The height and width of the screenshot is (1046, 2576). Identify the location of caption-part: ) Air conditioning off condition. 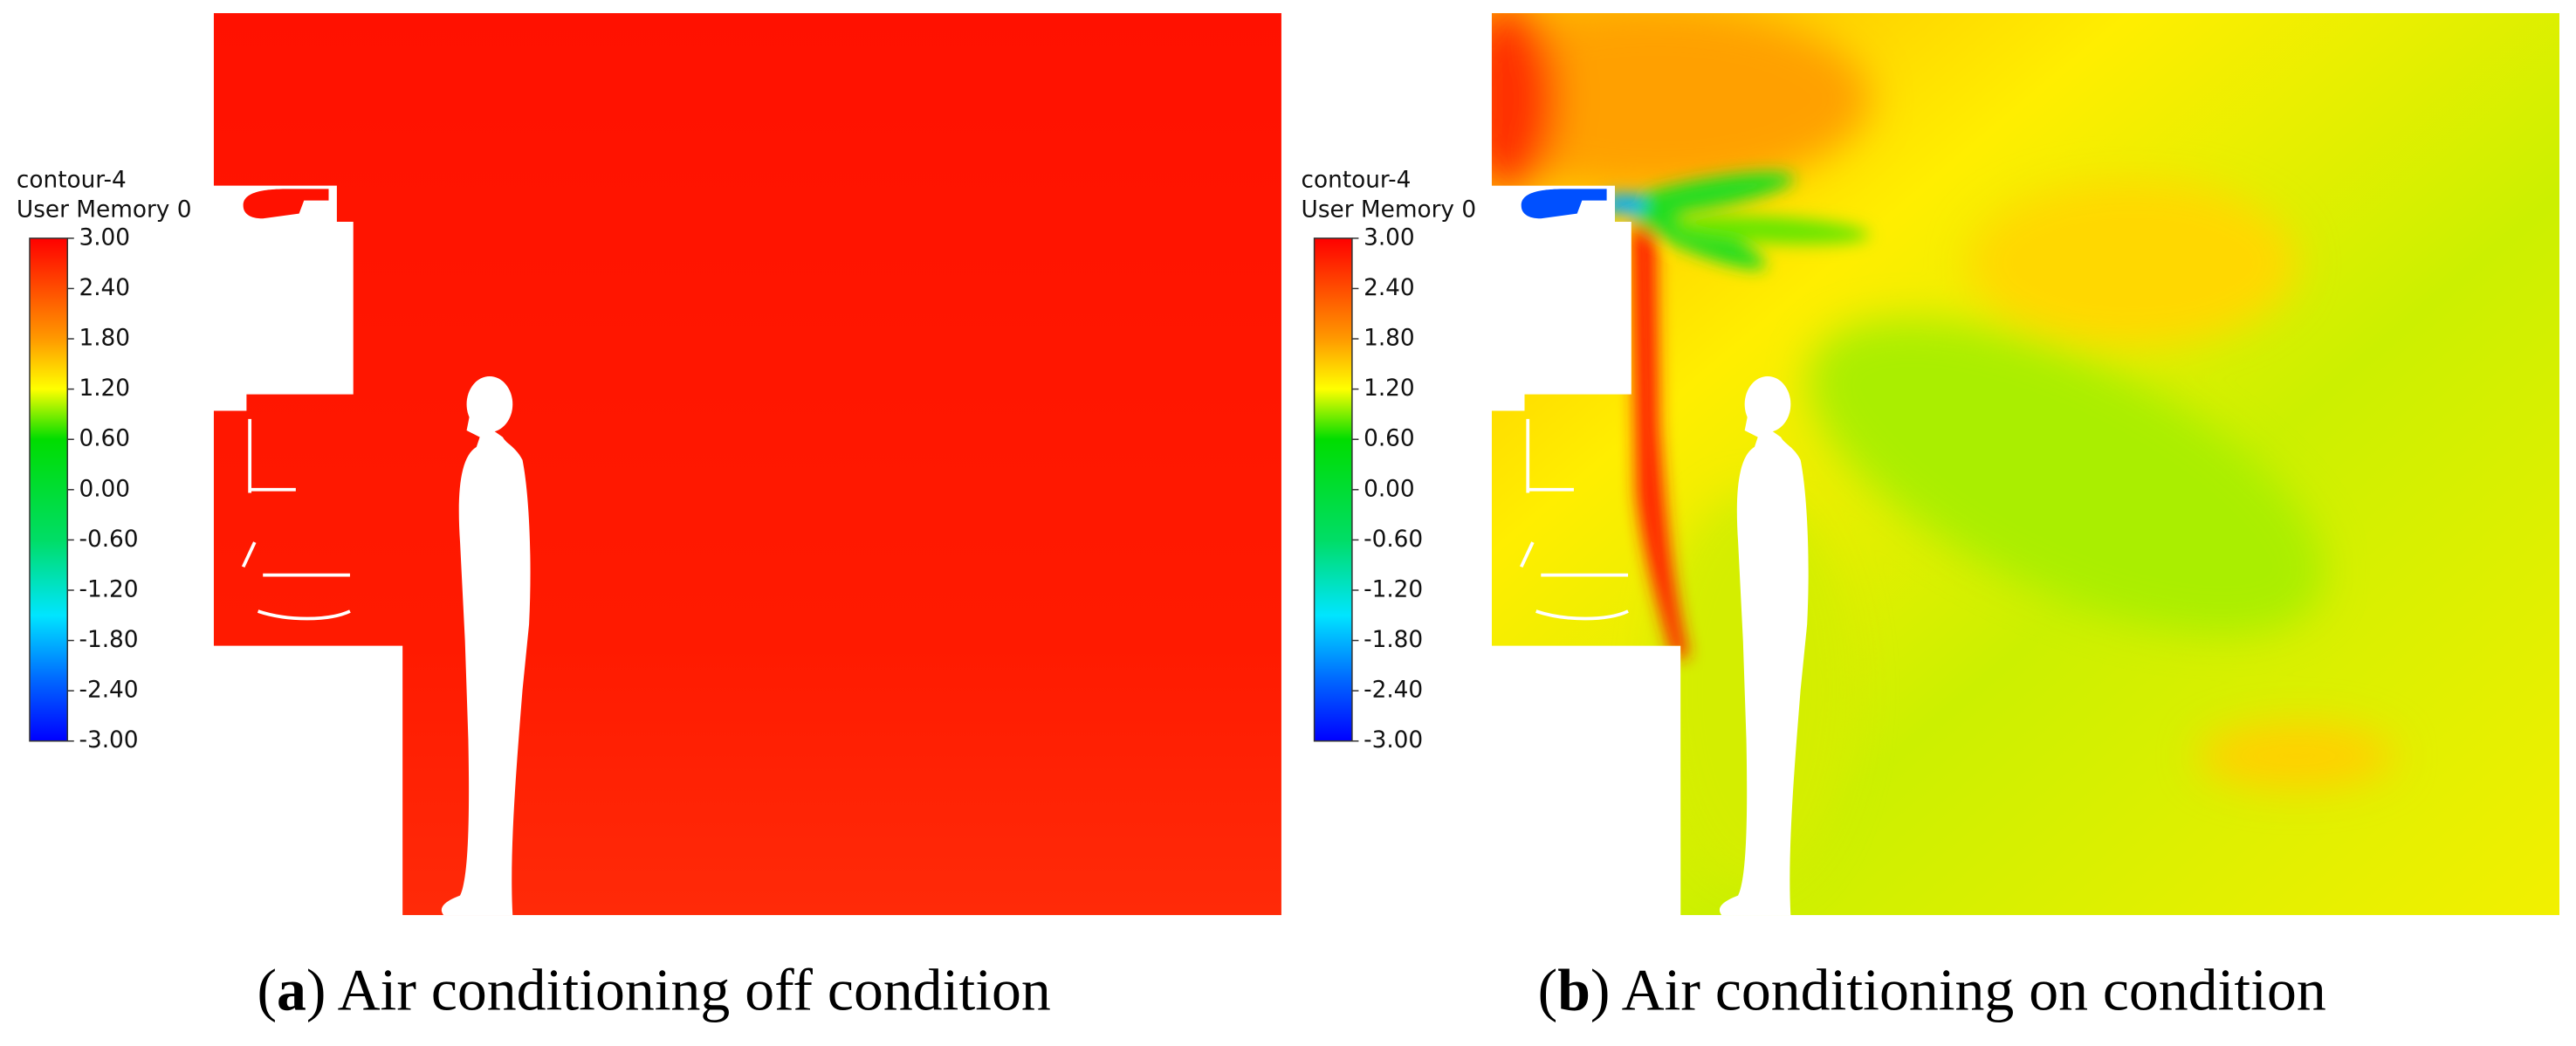
(678, 990).